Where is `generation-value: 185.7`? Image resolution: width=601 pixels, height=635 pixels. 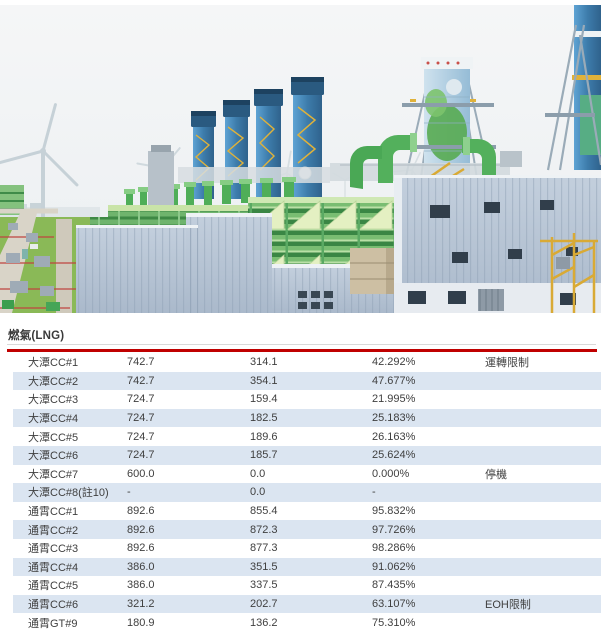
generation-value: 185.7 is located at coordinates (264, 455).